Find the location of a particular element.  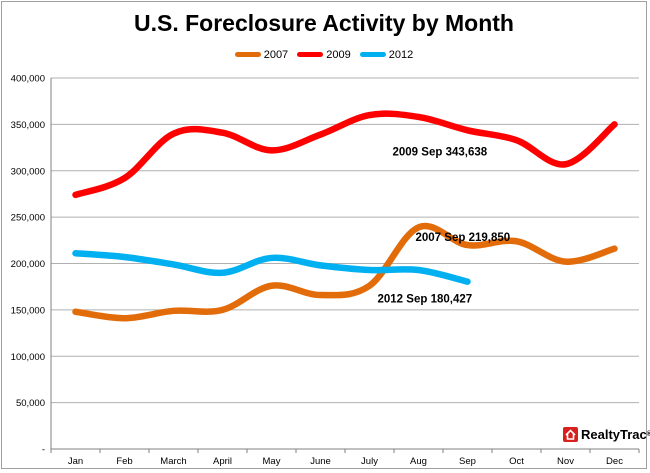

legend-item-2007: 2007 is located at coordinates (261, 54).